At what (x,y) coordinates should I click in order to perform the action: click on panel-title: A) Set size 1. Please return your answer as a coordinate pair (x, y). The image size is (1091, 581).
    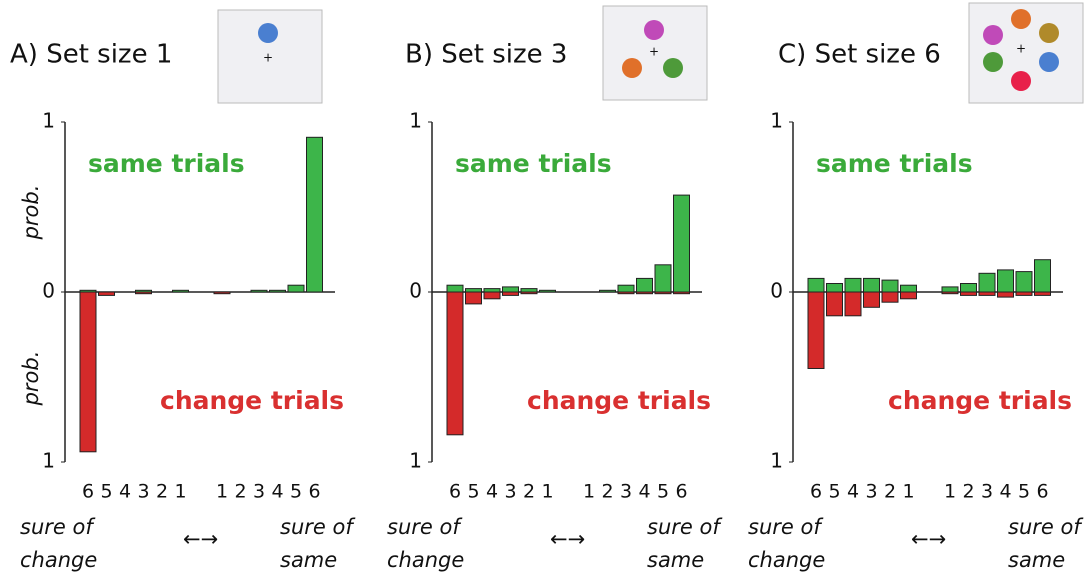
    Looking at the image, I should click on (91, 55).